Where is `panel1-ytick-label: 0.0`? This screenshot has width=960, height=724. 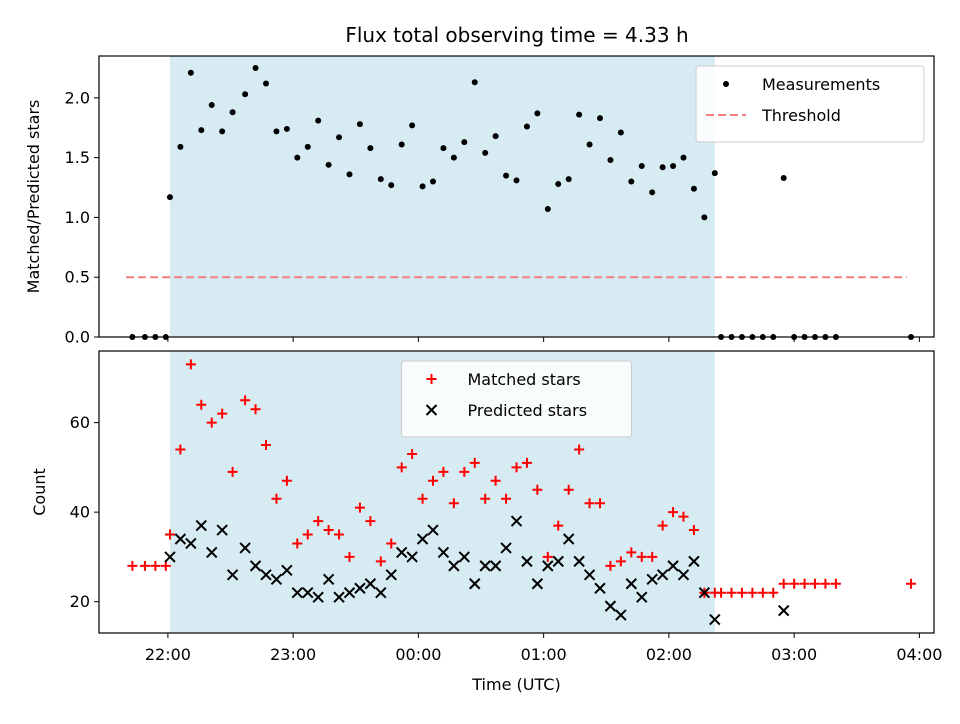
panel1-ytick-label: 0.0 is located at coordinates (77, 337).